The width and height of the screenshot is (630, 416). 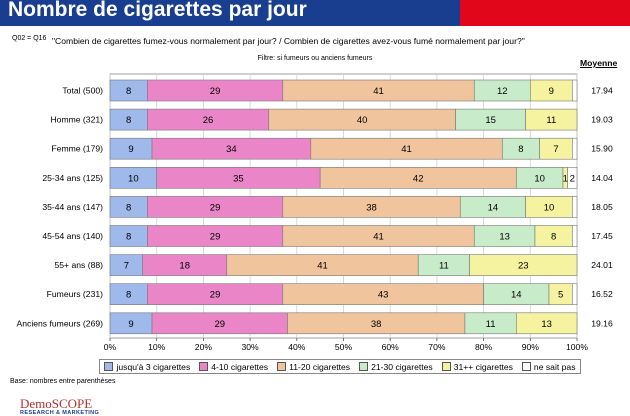 I want to click on data-label: 2, so click(x=572, y=178).